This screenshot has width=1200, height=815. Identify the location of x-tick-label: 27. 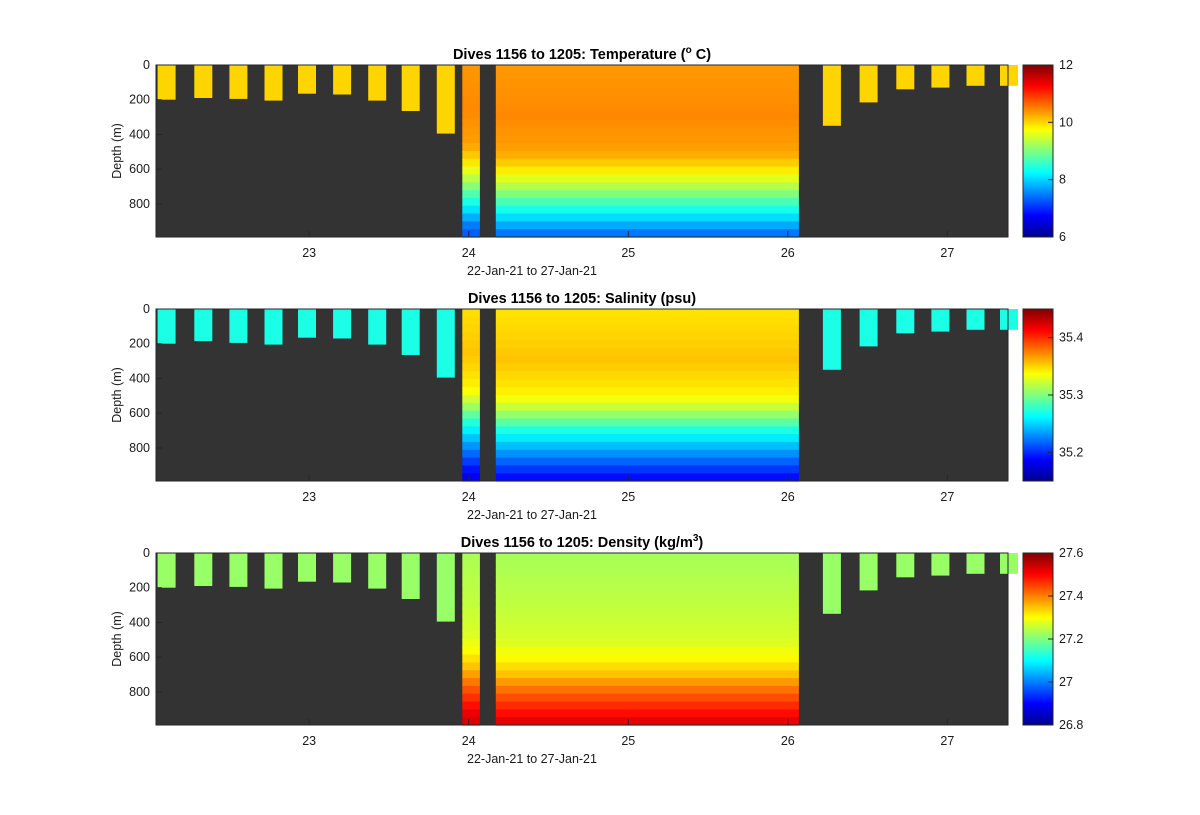
(947, 497).